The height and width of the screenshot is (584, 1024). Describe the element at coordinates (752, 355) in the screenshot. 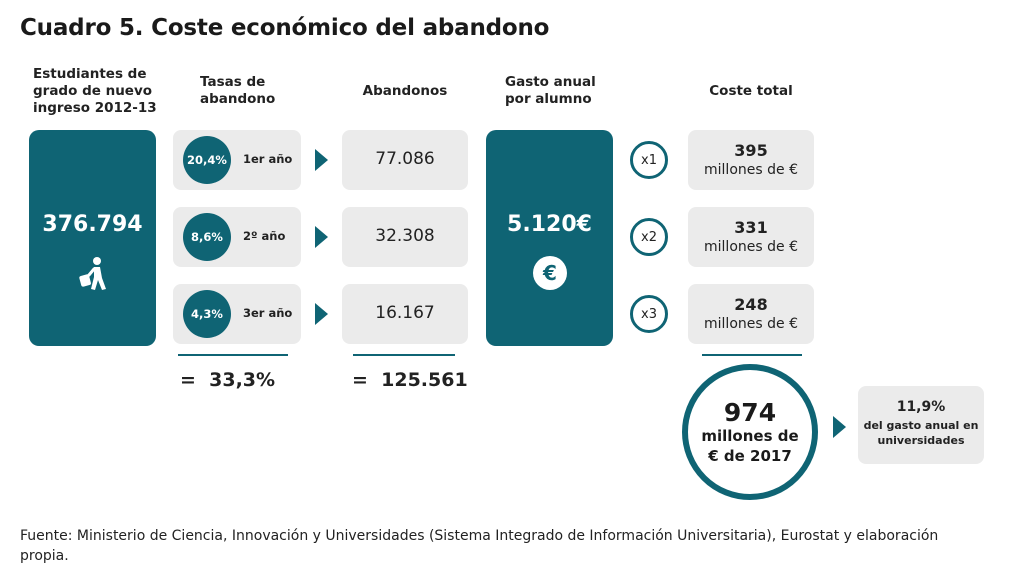

I see `cost-sum-line` at that location.